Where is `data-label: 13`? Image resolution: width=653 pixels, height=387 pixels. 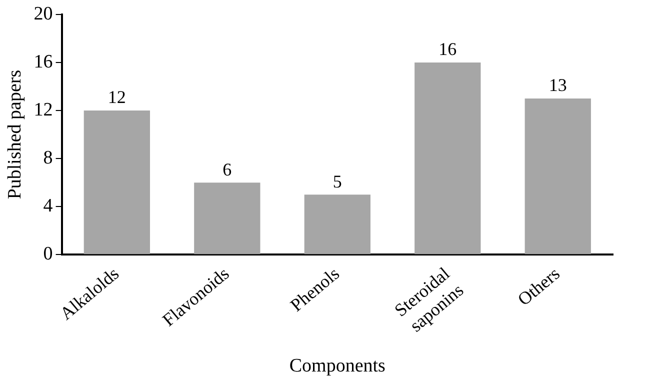 data-label: 13 is located at coordinates (557, 85).